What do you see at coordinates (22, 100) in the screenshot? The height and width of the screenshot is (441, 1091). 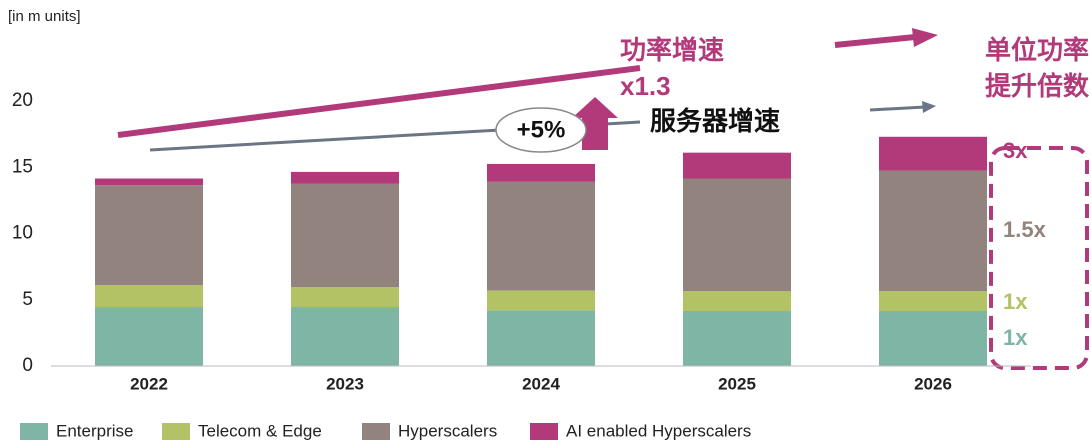 I see `y-tick-label: 20` at bounding box center [22, 100].